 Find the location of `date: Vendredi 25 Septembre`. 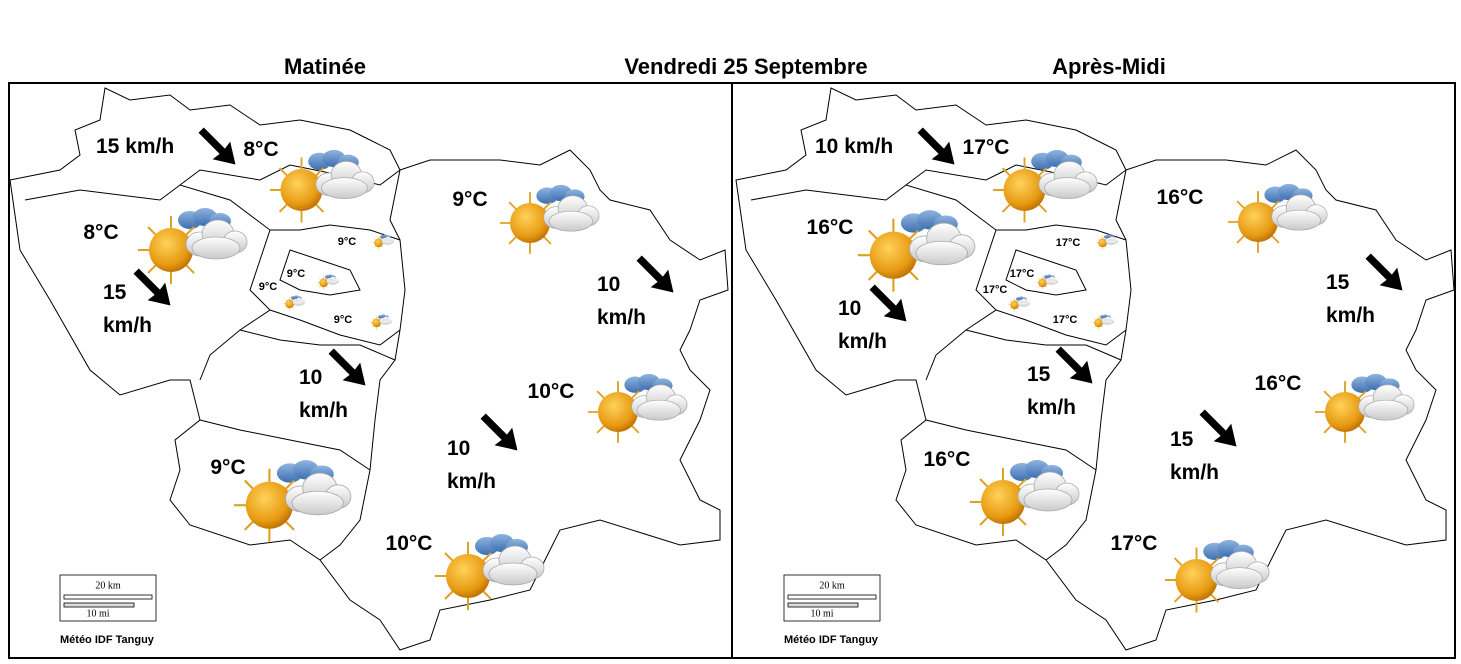

date: Vendredi 25 Septembre is located at coordinates (746, 66).